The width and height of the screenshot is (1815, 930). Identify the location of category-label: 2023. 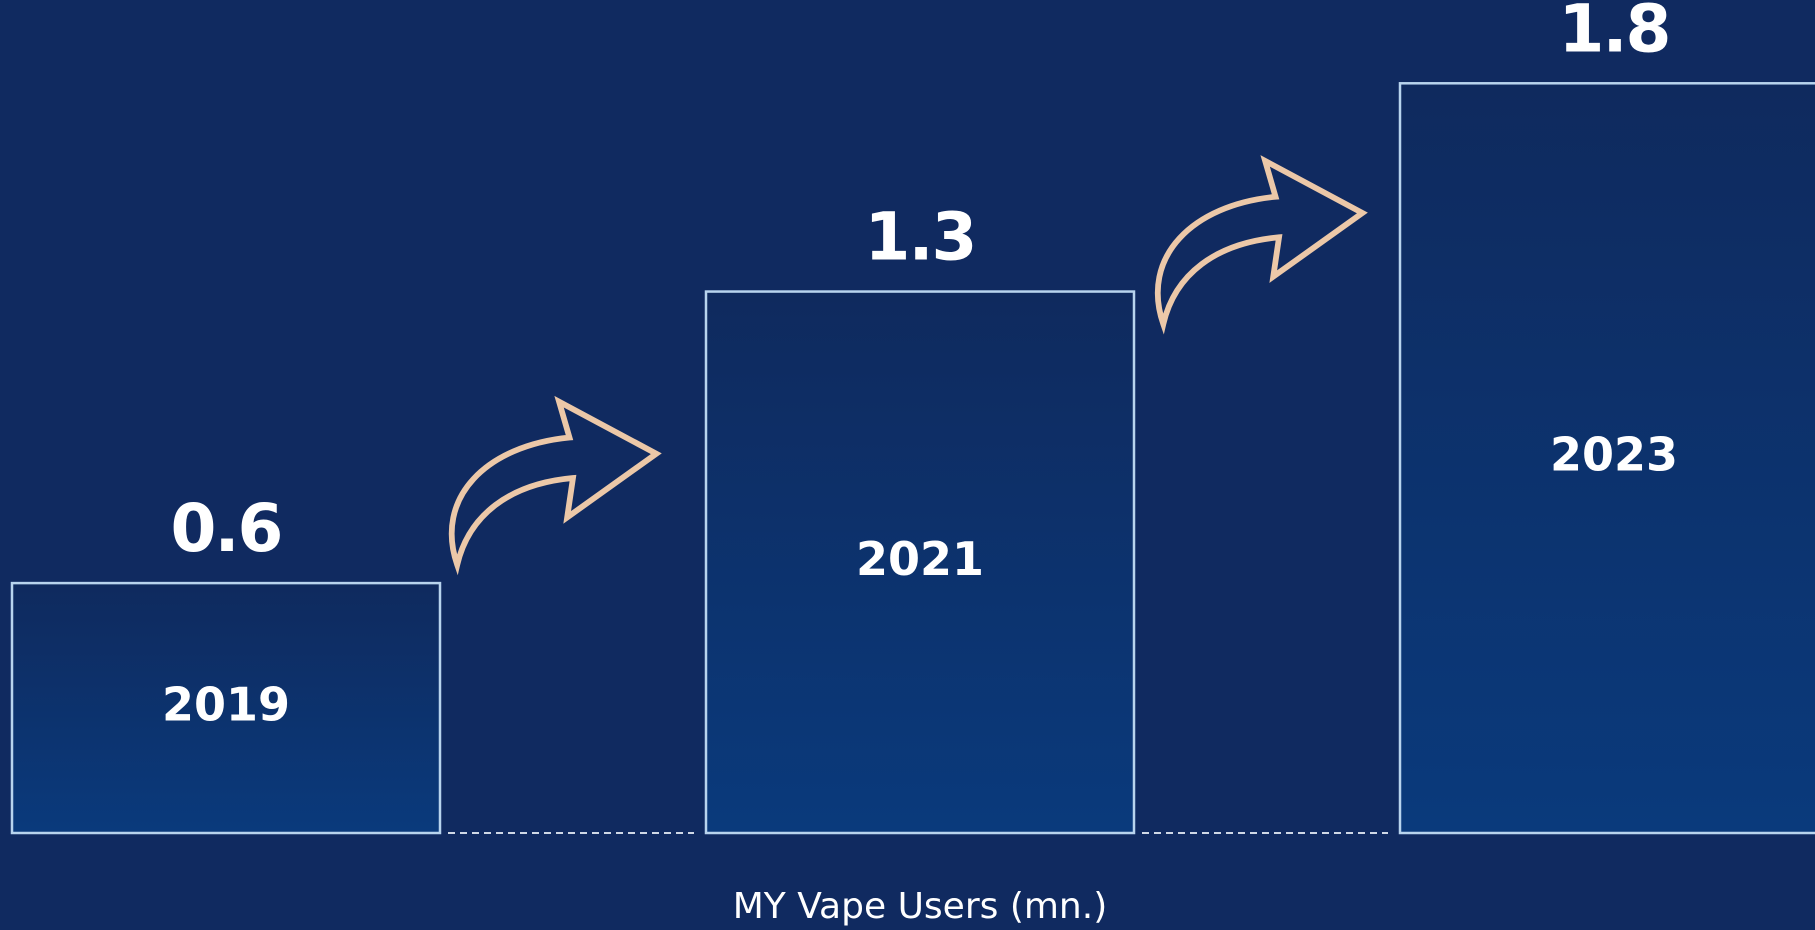
(1614, 455).